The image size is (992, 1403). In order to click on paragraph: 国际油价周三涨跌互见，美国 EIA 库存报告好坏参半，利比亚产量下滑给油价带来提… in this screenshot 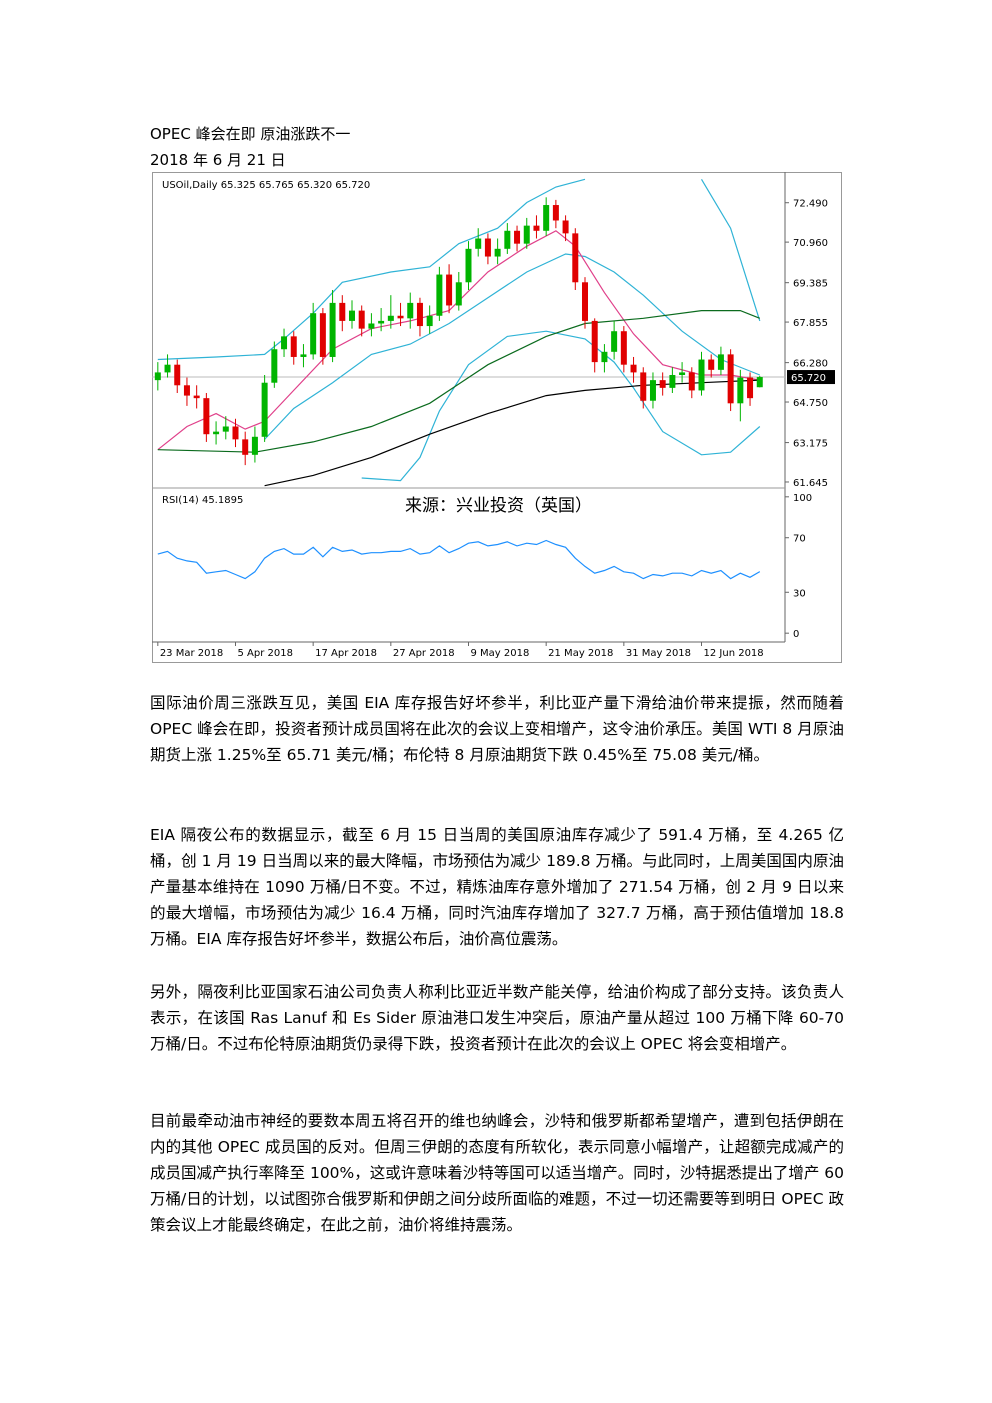, I will do `click(497, 729)`.